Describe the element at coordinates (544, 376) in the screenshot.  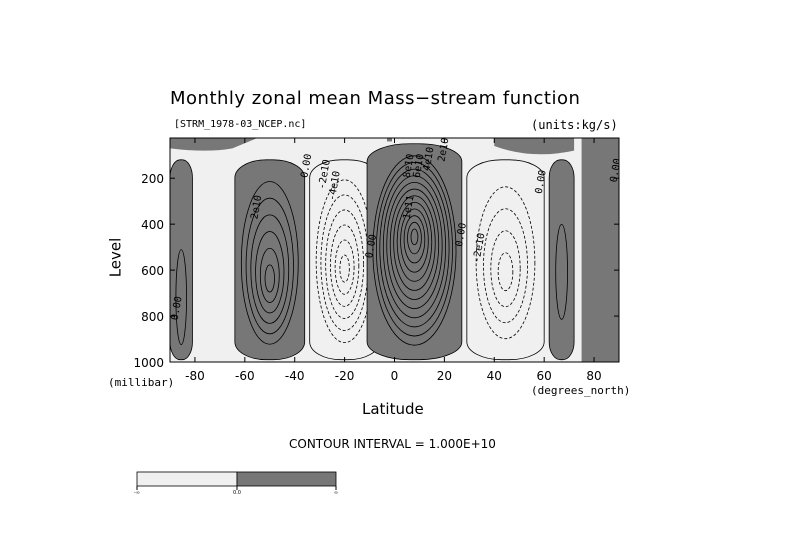
I see `x-tick-label: 60` at that location.